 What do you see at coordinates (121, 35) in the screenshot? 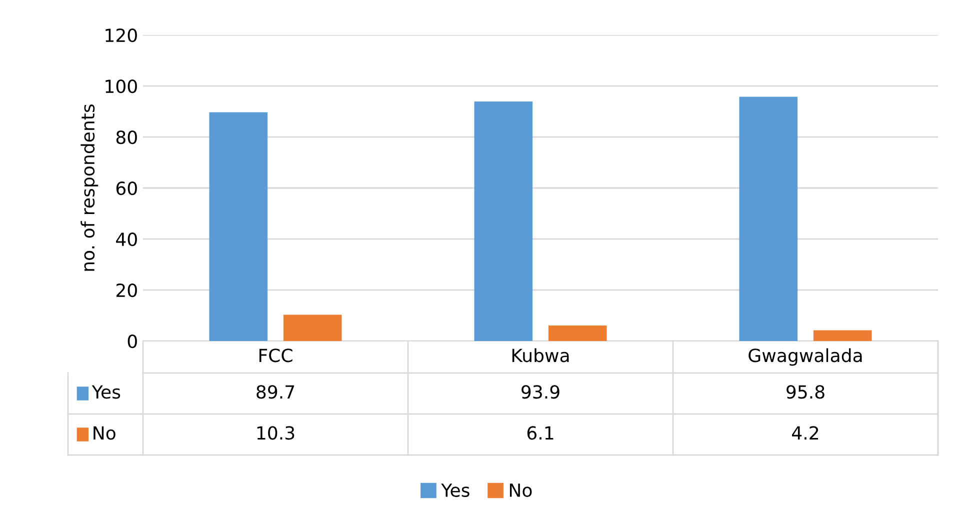
I see `y-tick-label: 120` at bounding box center [121, 35].